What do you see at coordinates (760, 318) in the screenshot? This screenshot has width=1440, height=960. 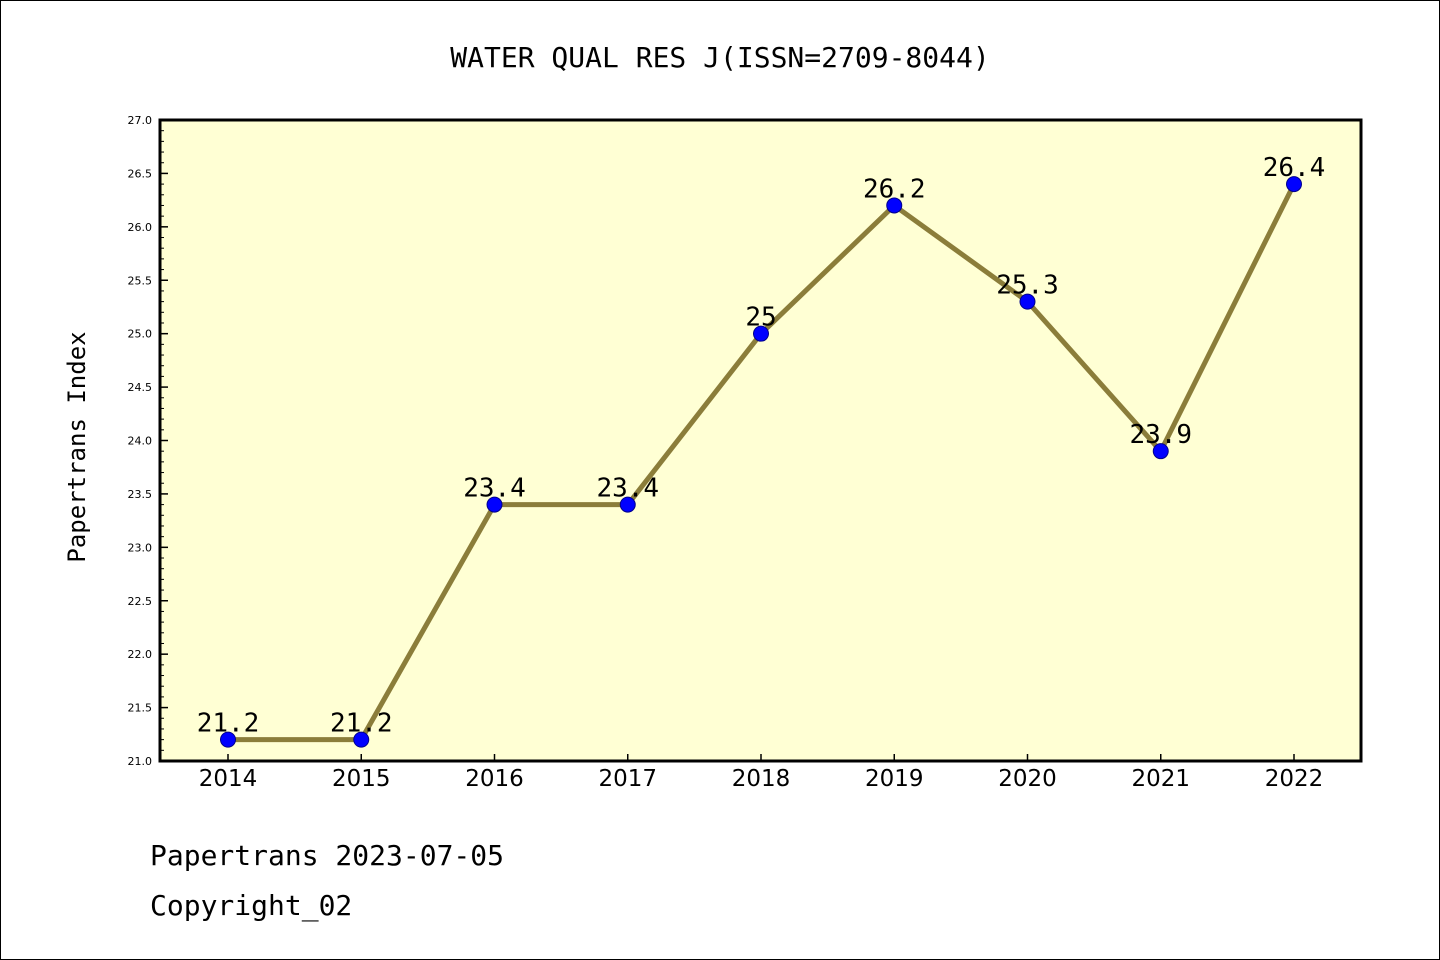 I see `data-label: 25` at bounding box center [760, 318].